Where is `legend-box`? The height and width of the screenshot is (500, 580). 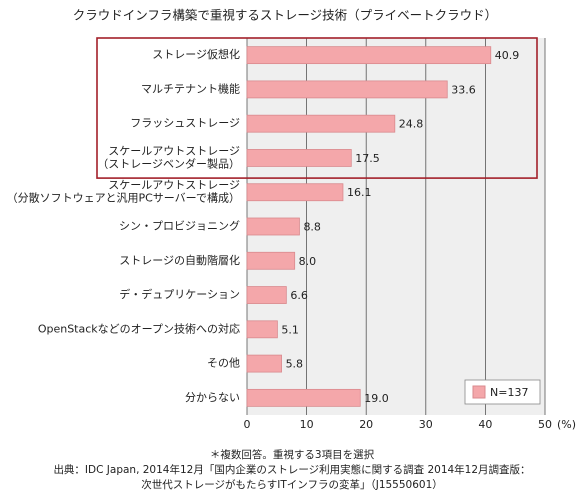
legend-box is located at coordinates (502, 392).